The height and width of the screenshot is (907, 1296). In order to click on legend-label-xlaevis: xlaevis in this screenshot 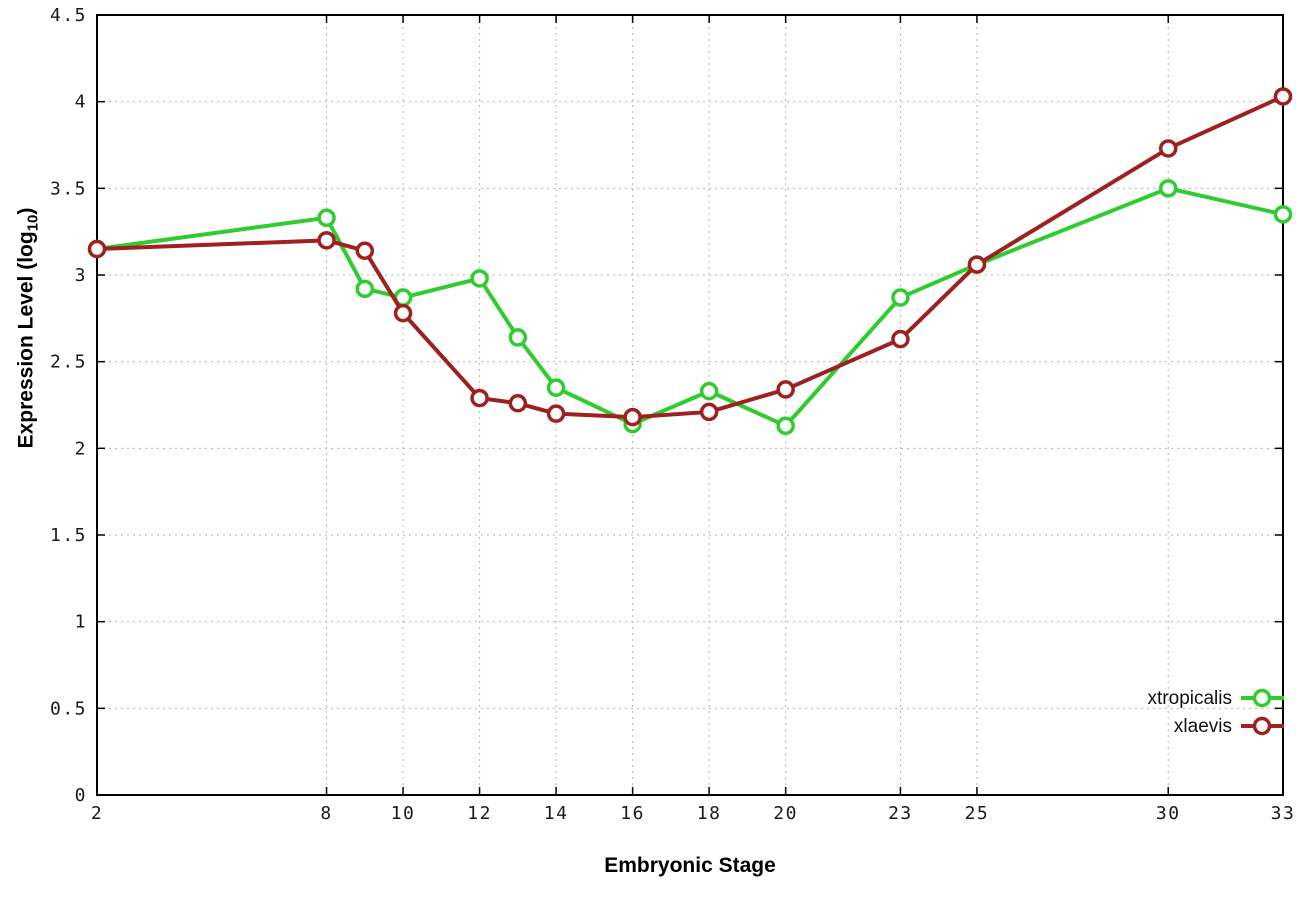, I will do `click(1203, 726)`.